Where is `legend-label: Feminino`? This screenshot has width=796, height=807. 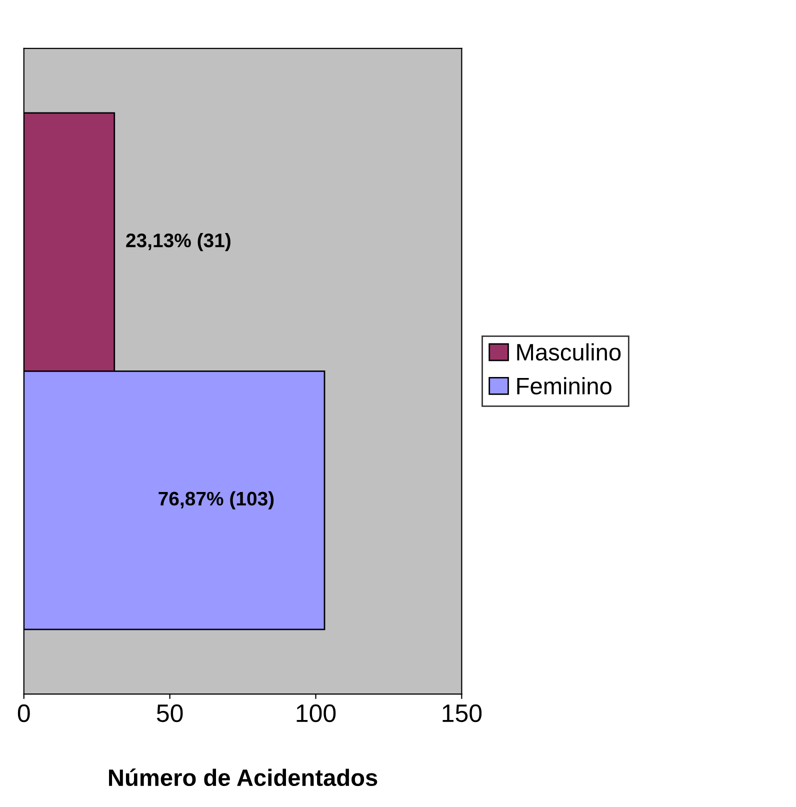 legend-label: Feminino is located at coordinates (564, 385).